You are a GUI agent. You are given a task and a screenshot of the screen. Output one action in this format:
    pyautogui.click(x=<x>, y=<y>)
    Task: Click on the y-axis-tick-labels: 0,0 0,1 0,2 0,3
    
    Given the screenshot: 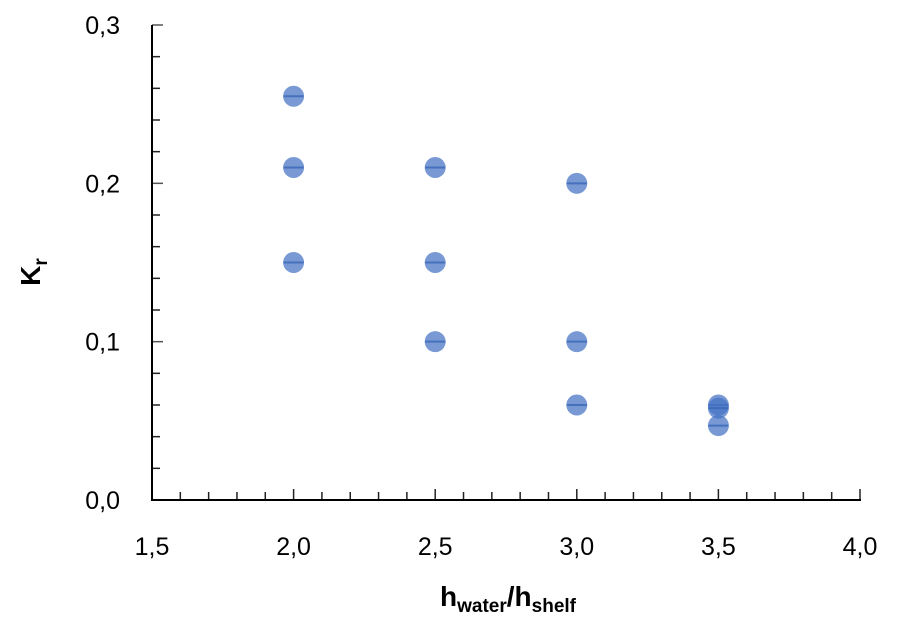 What is the action you would take?
    pyautogui.click(x=102, y=263)
    